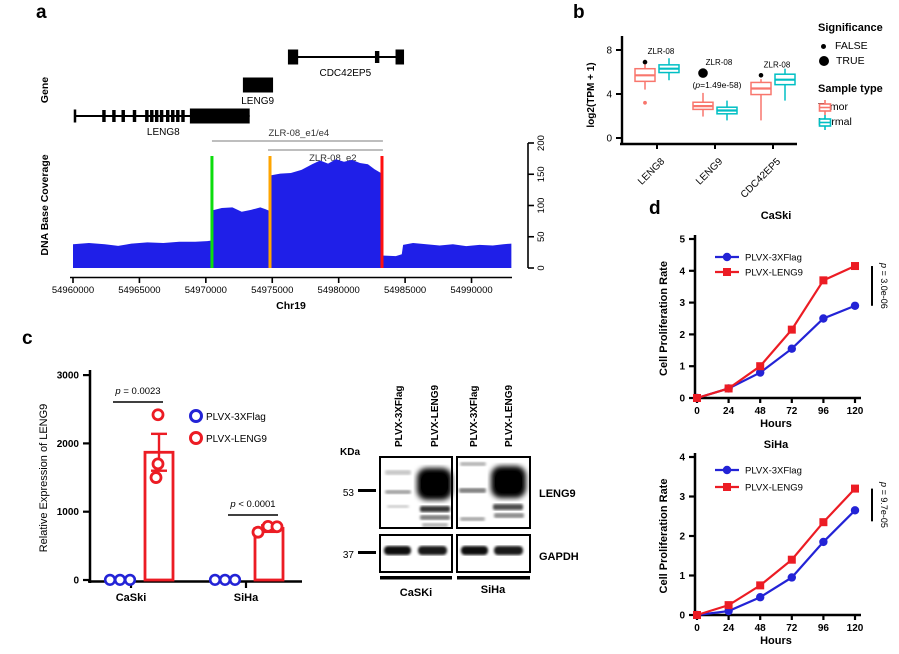 The image size is (899, 654). Describe the element at coordinates (196, 438) in the screenshot. I see `legend-leng9-icon` at that location.